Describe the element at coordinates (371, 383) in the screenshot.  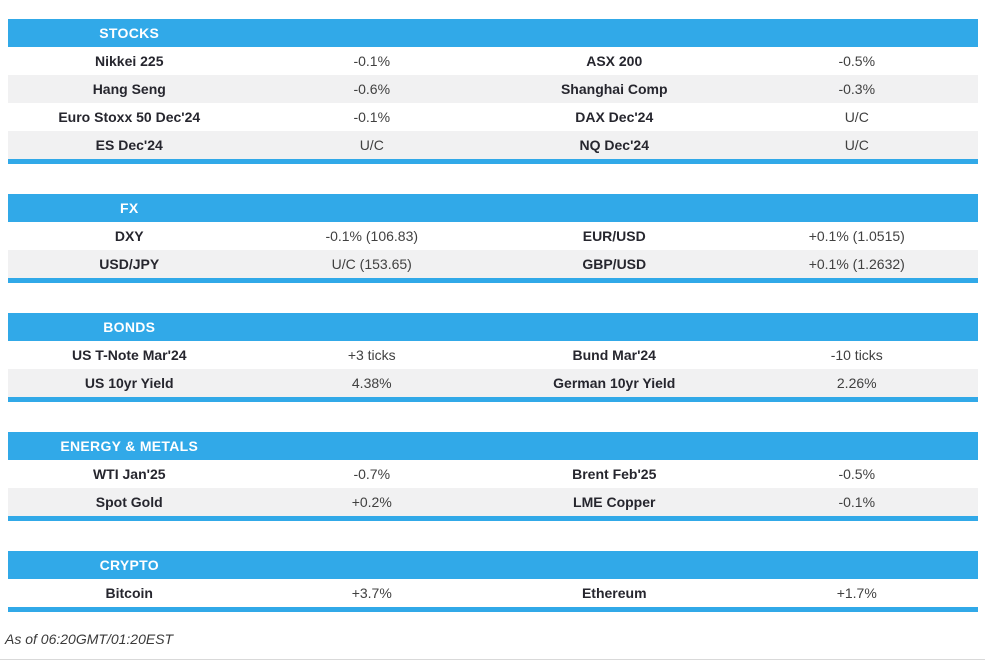
I see `instrument-value: 4.38%` at that location.